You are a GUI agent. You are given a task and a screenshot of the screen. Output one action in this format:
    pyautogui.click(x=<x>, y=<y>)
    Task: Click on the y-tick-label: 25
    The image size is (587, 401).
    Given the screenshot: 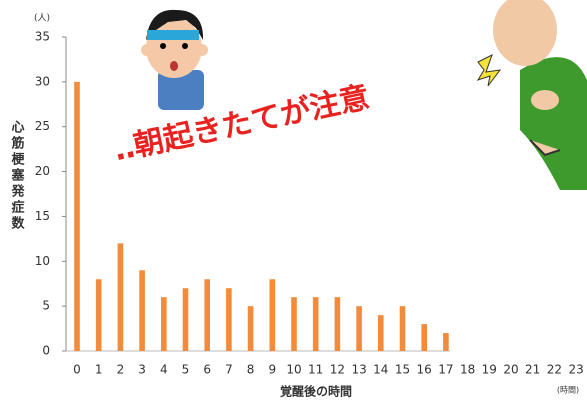 What is the action you would take?
    pyautogui.click(x=42, y=126)
    